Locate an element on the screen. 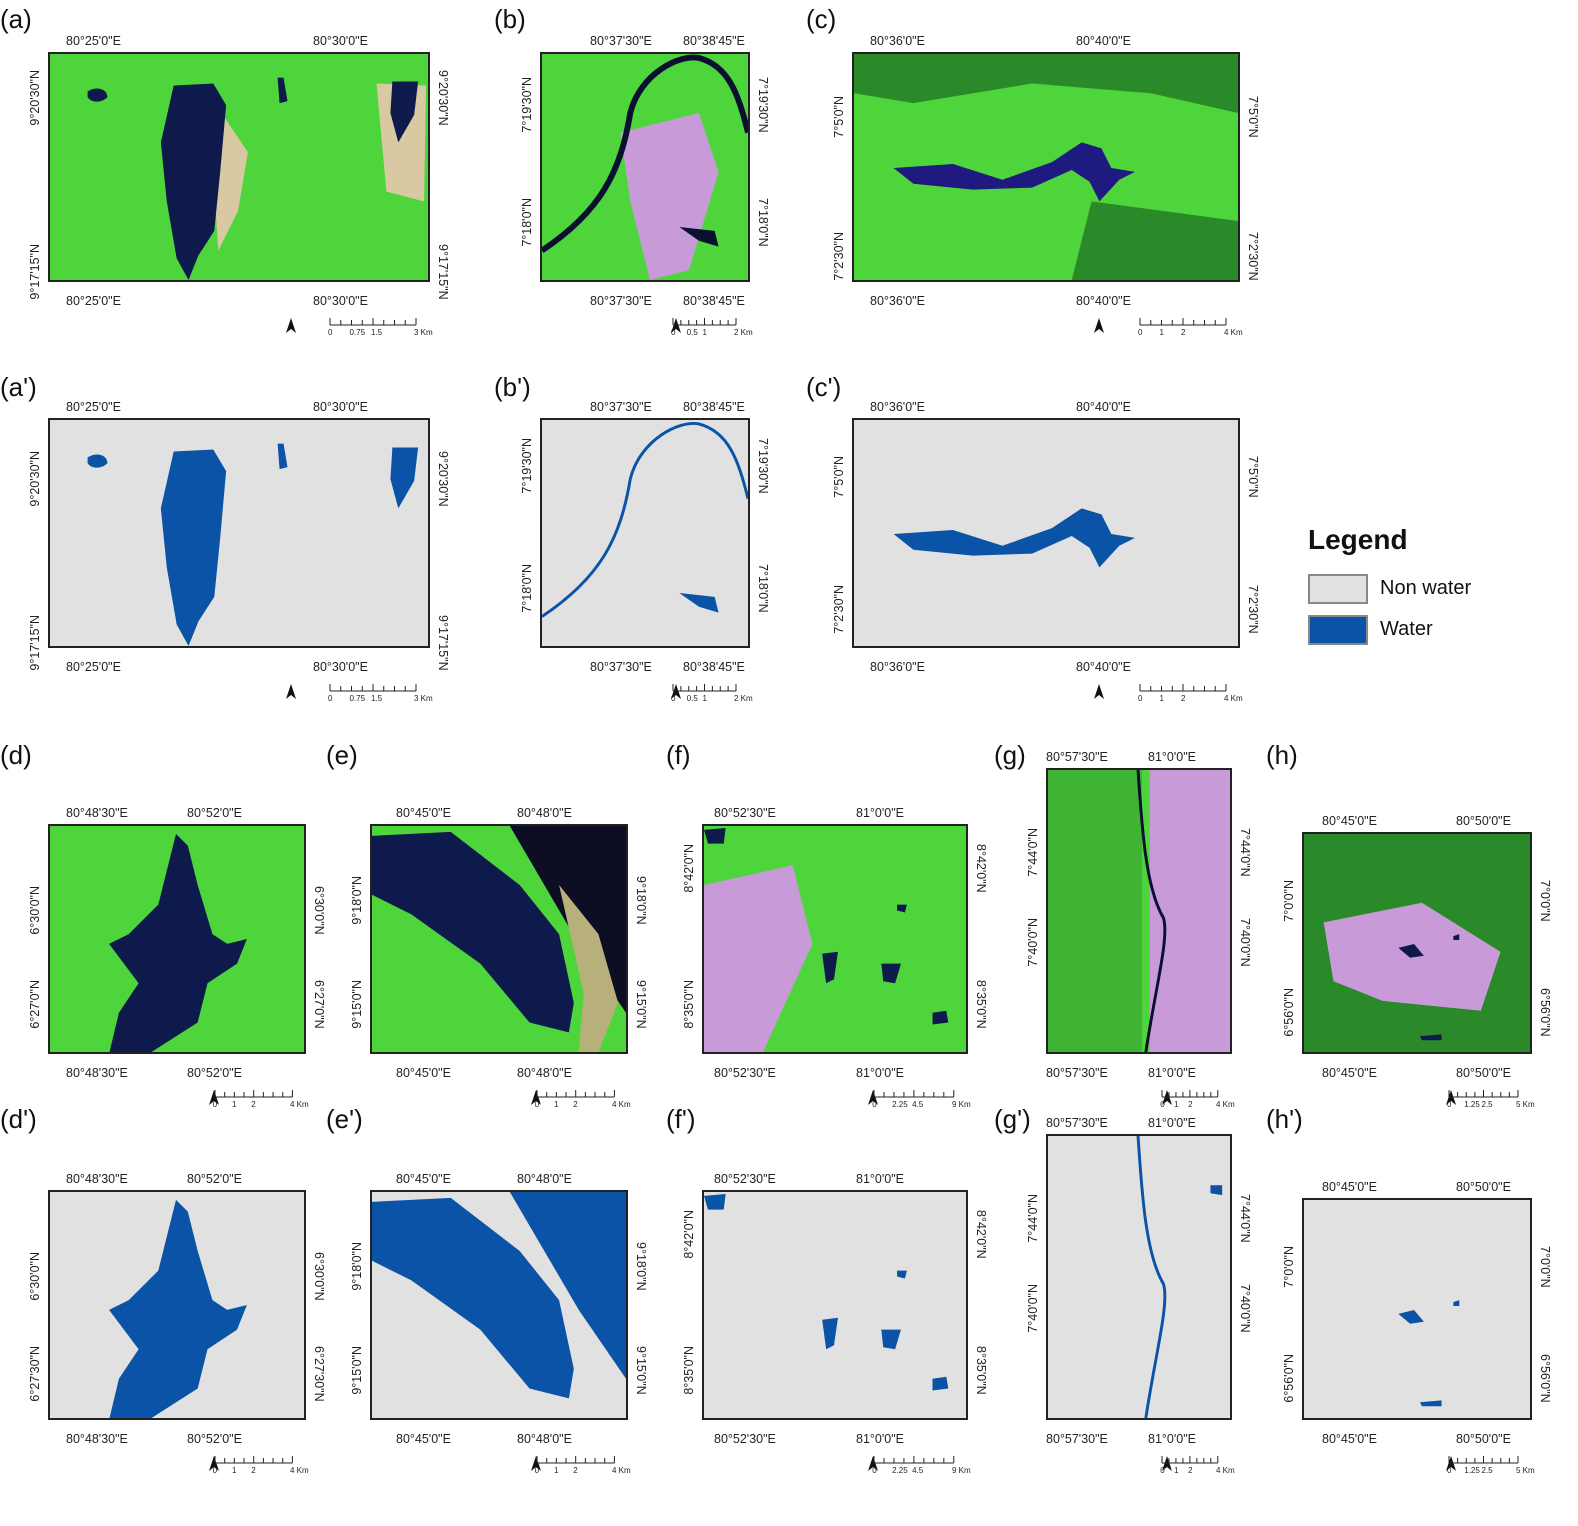  latitude-label-right: 6°27'0"N is located at coordinates (319, 1004).